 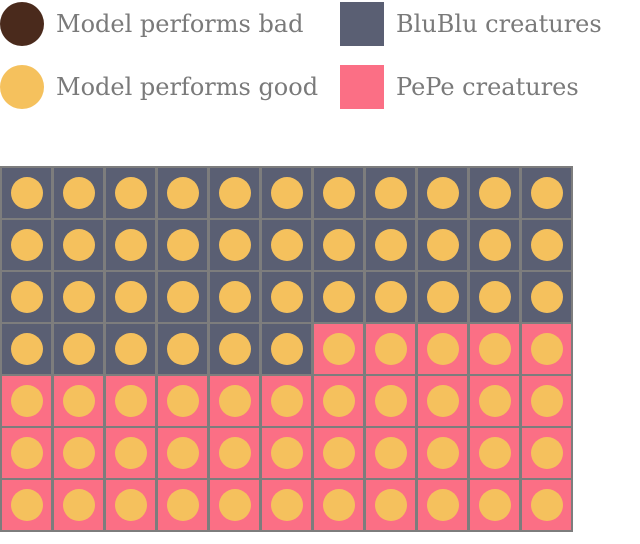 I want to click on legend-item-model-good: Model performs good, so click(x=159, y=87).